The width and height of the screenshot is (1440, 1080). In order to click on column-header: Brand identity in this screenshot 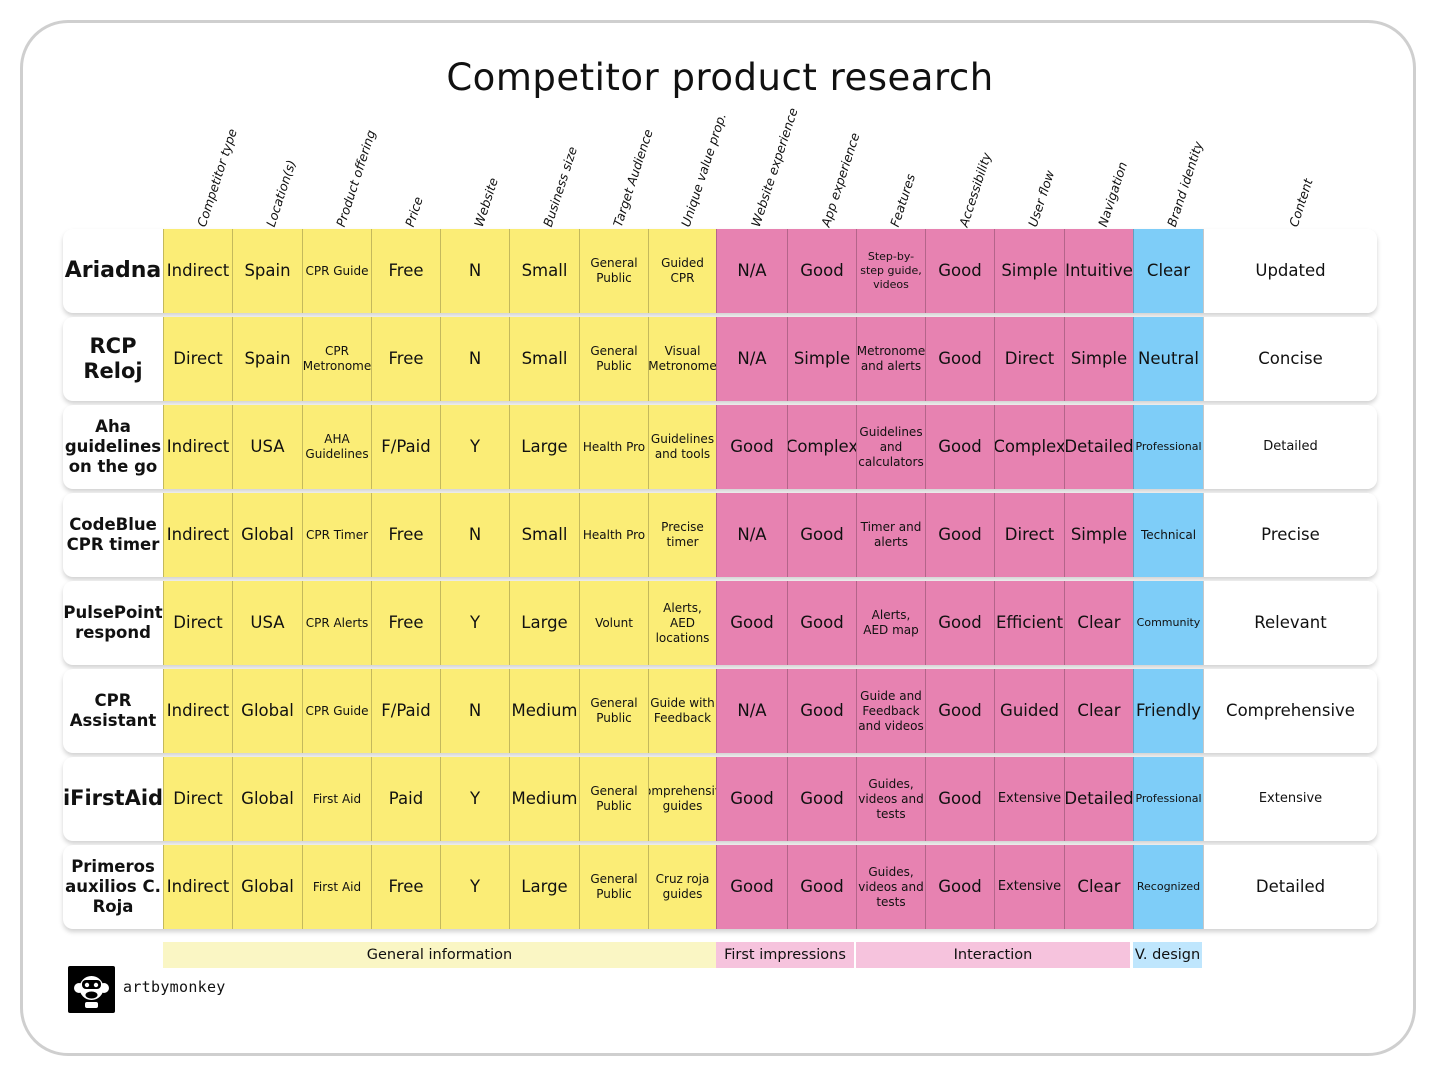, I will do `click(1185, 184)`.